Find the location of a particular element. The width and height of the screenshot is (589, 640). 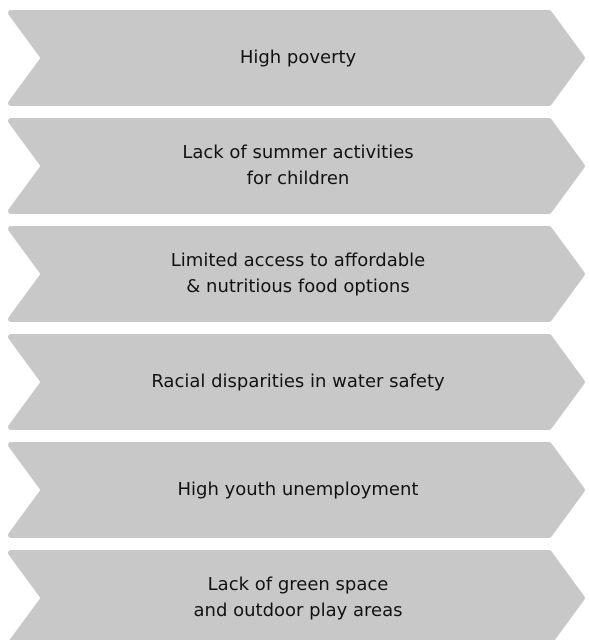

step-label: & nutritious food options is located at coordinates (297, 286).